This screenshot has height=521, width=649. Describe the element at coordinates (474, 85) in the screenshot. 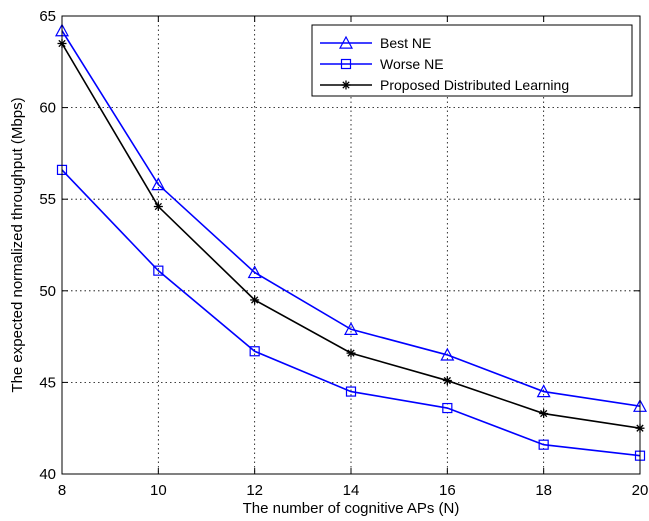

I see `legend-label-proposed-distributed-learning: Proposed Distributed Learning` at that location.